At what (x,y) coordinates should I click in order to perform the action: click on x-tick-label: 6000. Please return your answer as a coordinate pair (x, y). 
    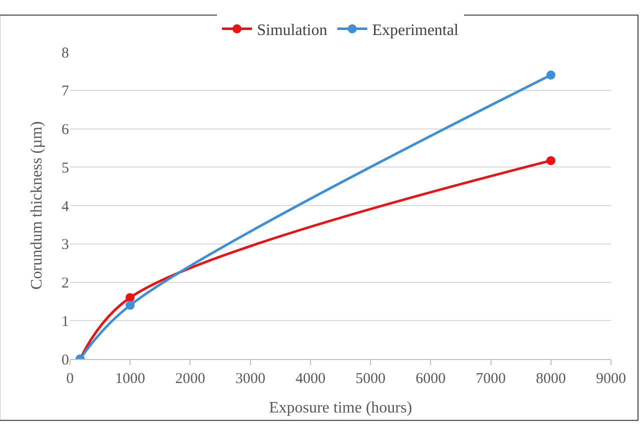
    Looking at the image, I should click on (431, 379).